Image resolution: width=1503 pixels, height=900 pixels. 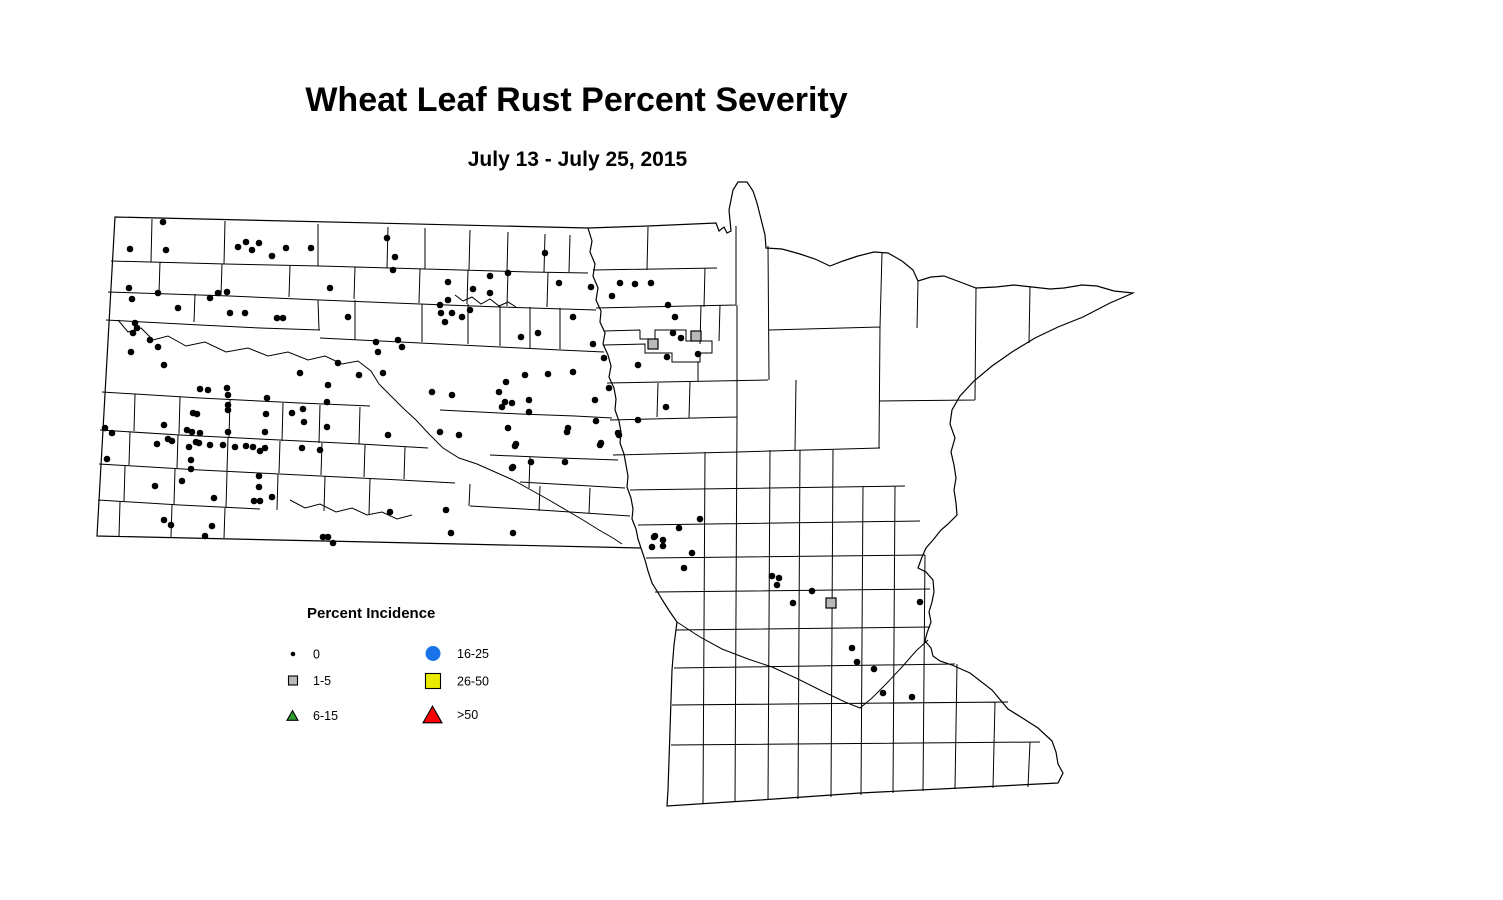 I want to click on missouri-river-line, so click(x=370, y=432).